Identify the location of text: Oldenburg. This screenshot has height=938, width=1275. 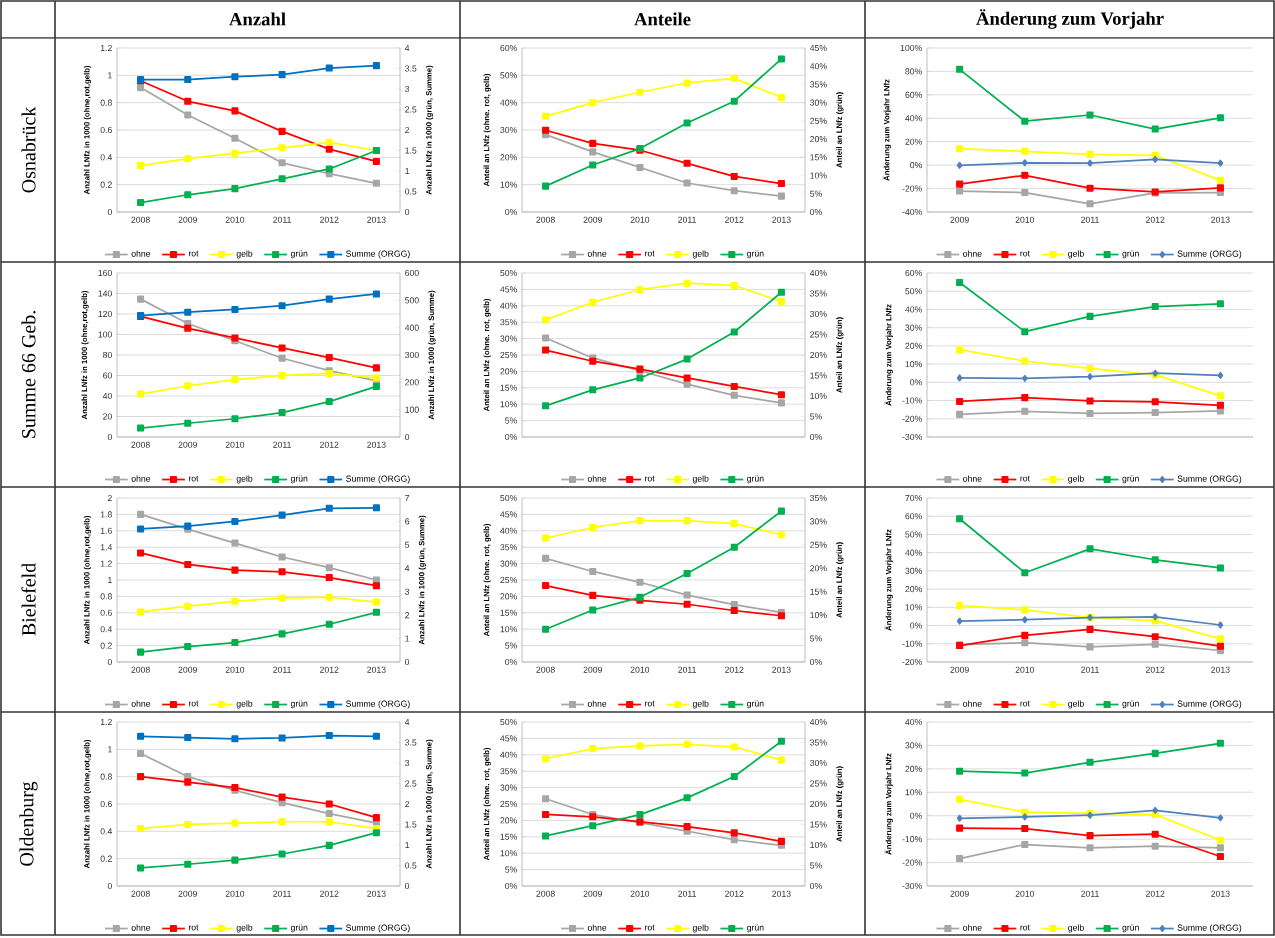
(28, 823).